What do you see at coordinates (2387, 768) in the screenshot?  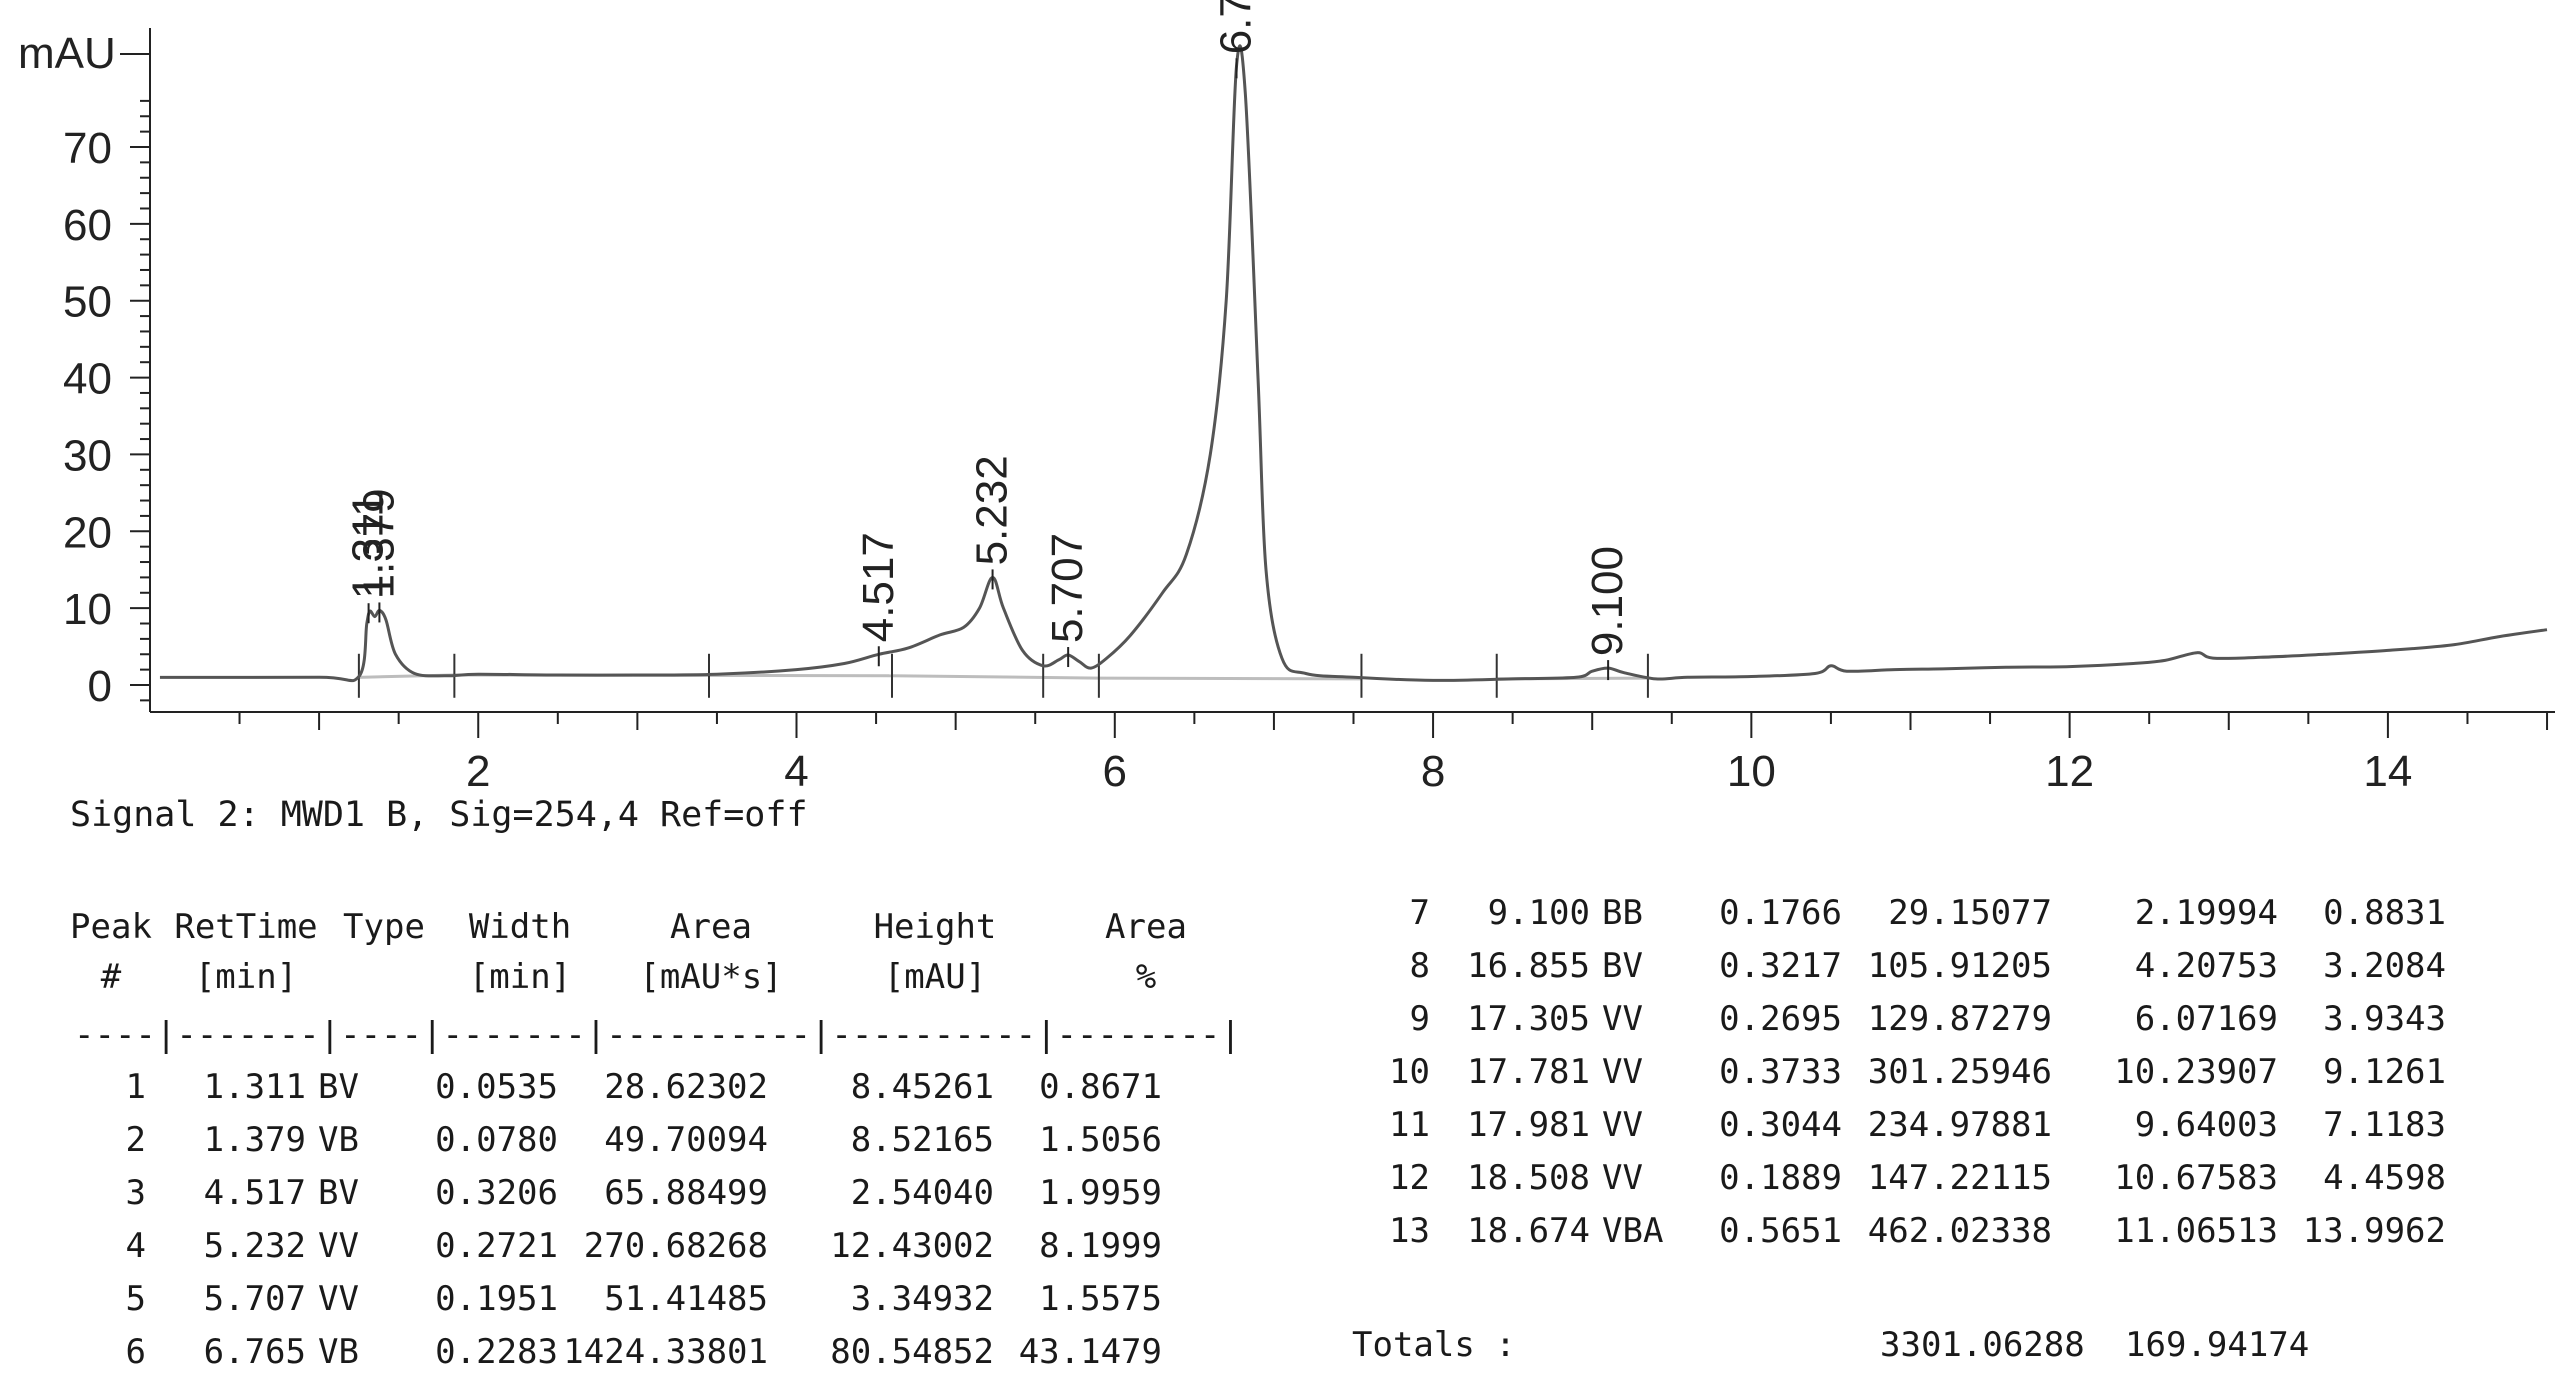 I see `x-tick-label: 14` at bounding box center [2387, 768].